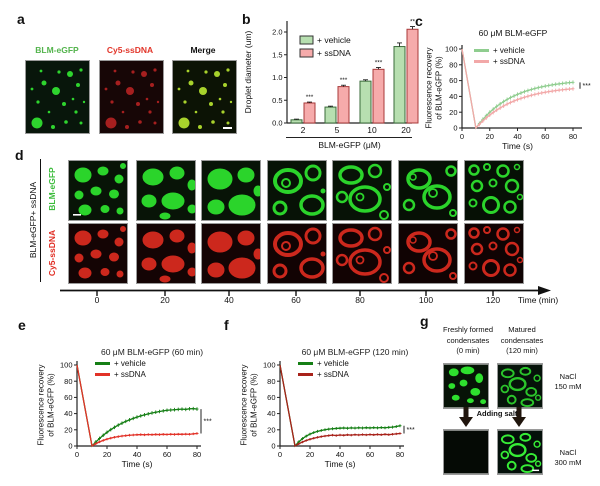 Image resolution: width=600 pixels, height=486 pixels. What do you see at coordinates (519, 417) in the screenshot?
I see `g-down-arrow-right` at bounding box center [519, 417].